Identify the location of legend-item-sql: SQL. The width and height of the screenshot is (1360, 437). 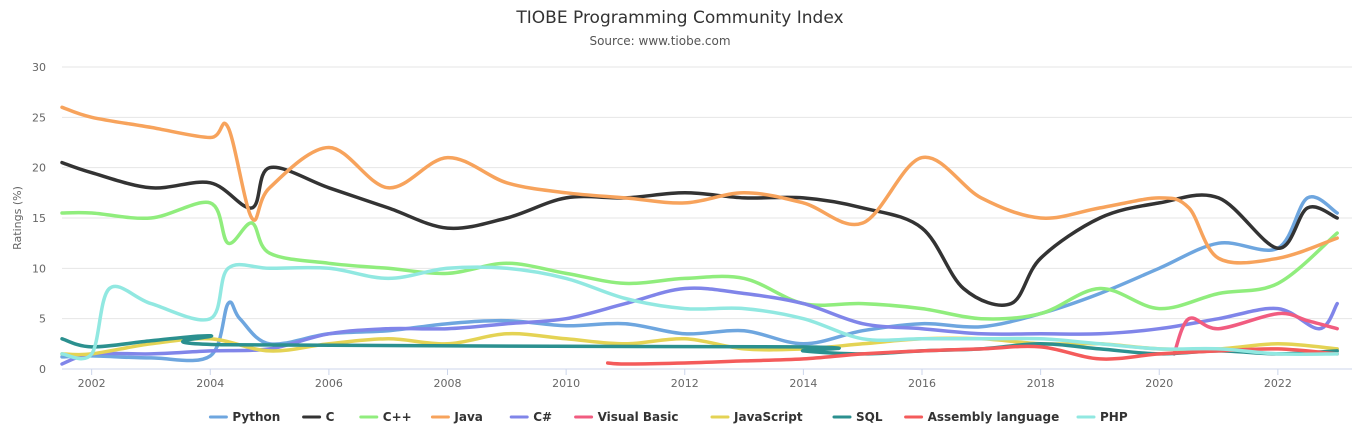
(857, 417).